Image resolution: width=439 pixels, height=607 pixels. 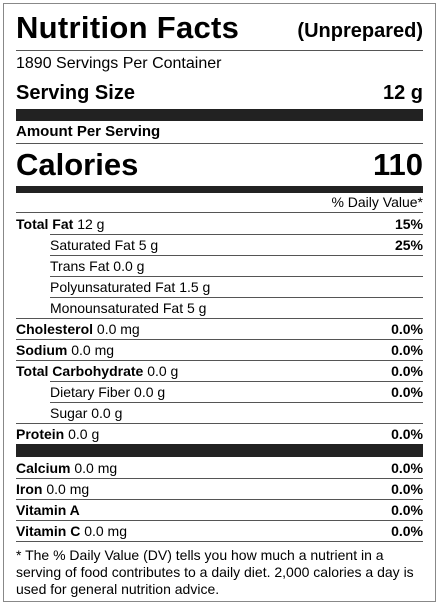 What do you see at coordinates (195, 287) in the screenshot?
I see `nutrient-amount: 1.5 g` at bounding box center [195, 287].